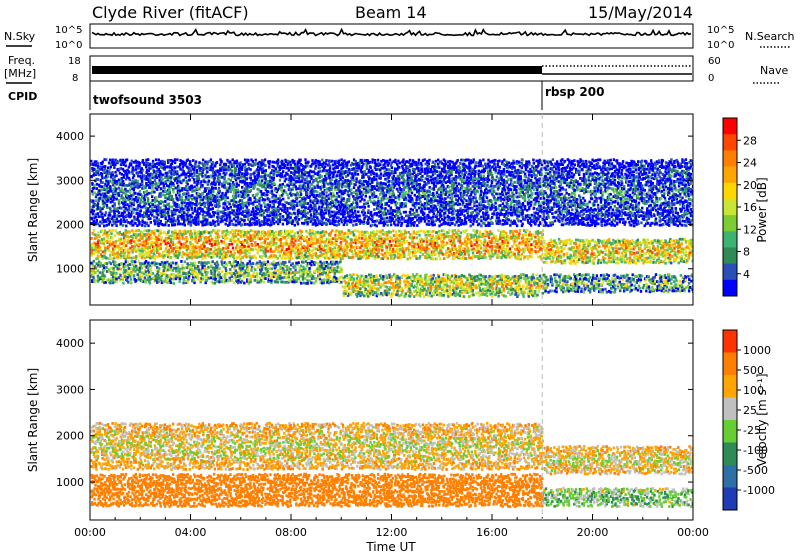  Describe the element at coordinates (147, 100) in the screenshot. I see `cpid-segment-twofsound: twofsound 3503` at that location.